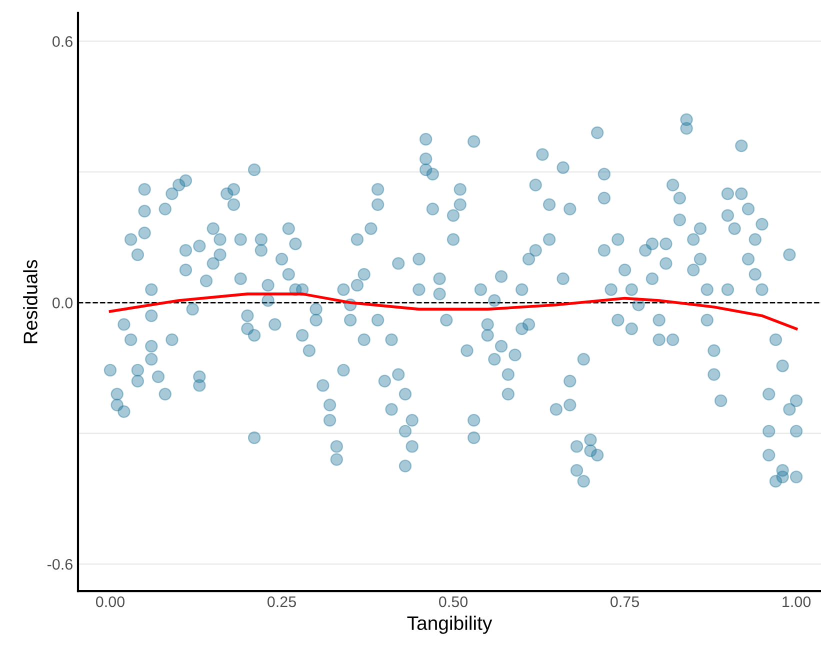 This screenshot has width=821, height=646. What do you see at coordinates (62, 41) in the screenshot?
I see `y-tick-label: 0.6` at bounding box center [62, 41].